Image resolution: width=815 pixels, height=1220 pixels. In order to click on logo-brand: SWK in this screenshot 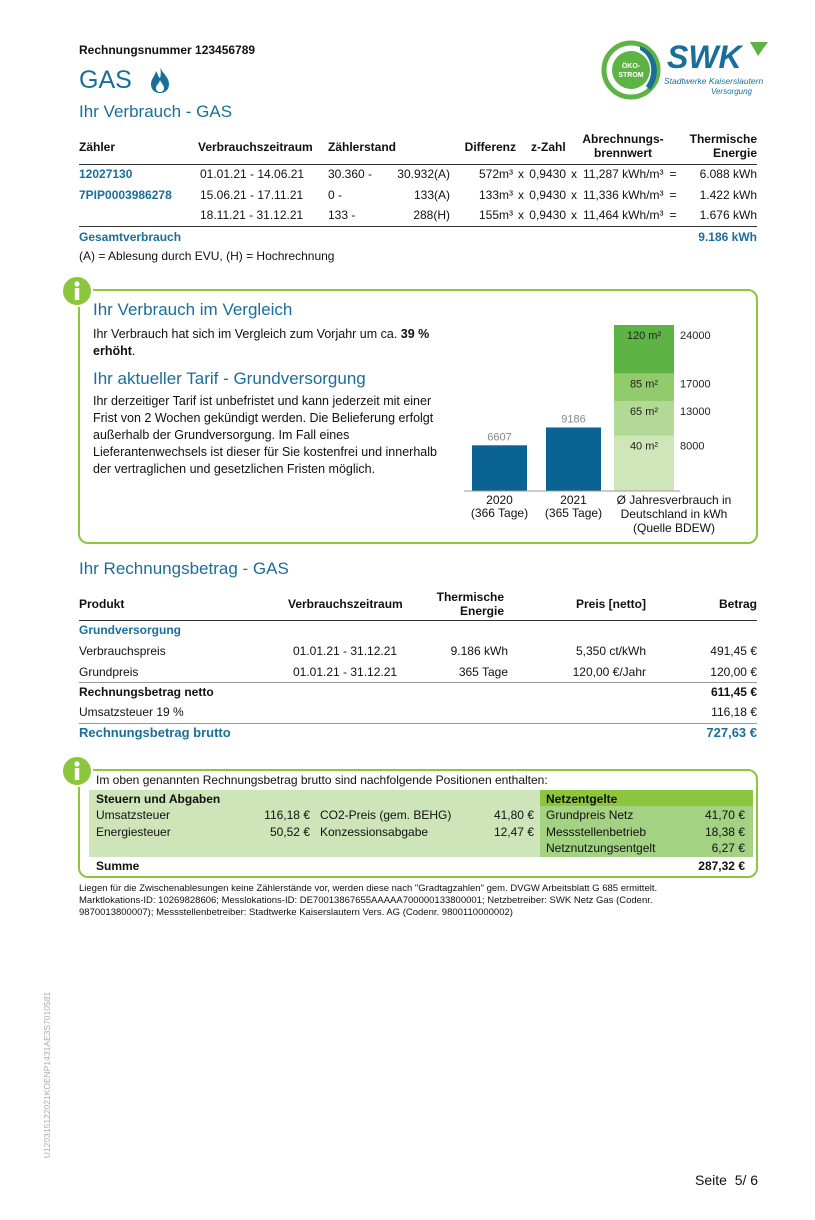, I will do `click(706, 57)`.